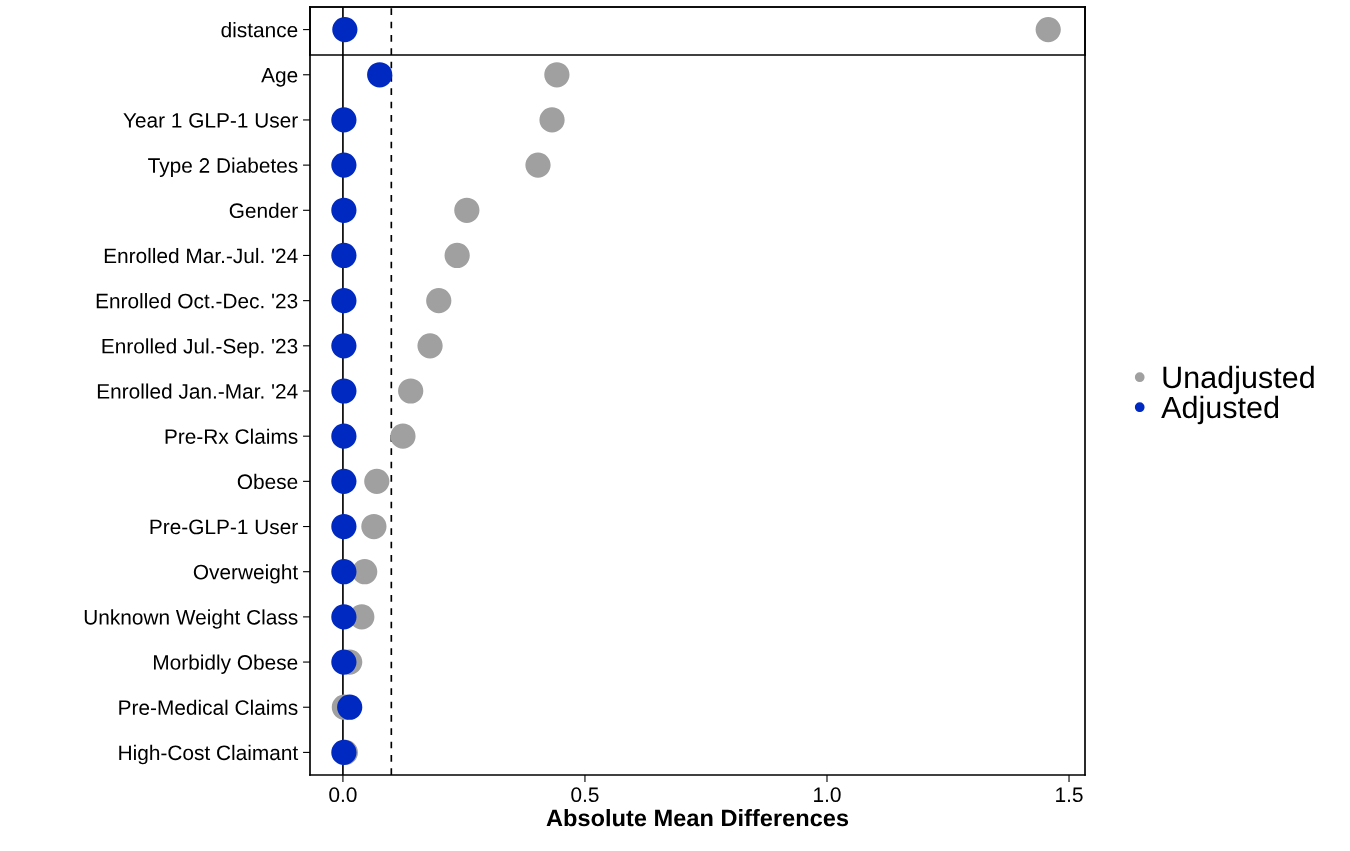 The height and width of the screenshot is (851, 1350). What do you see at coordinates (210, 120) in the screenshot?
I see `y-tick-label: Year 1 GLP-1 User` at bounding box center [210, 120].